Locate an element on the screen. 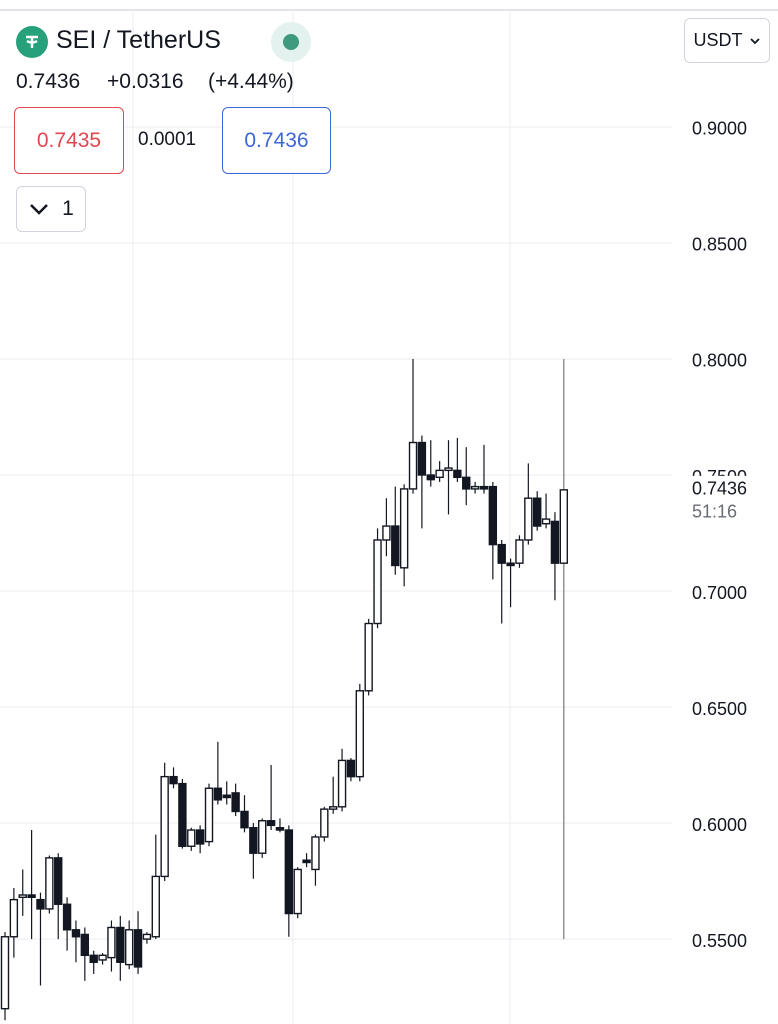 The image size is (778, 1024). coin-logo is located at coordinates (32, 42).